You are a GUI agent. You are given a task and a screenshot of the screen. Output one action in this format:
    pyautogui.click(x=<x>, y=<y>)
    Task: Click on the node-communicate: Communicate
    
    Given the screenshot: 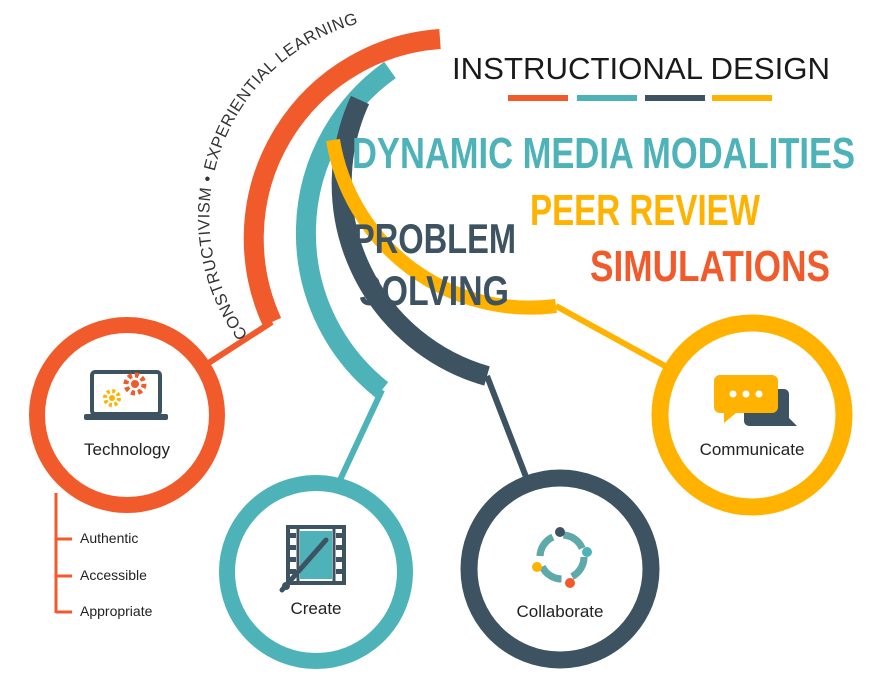 What is the action you would take?
    pyautogui.click(x=752, y=415)
    